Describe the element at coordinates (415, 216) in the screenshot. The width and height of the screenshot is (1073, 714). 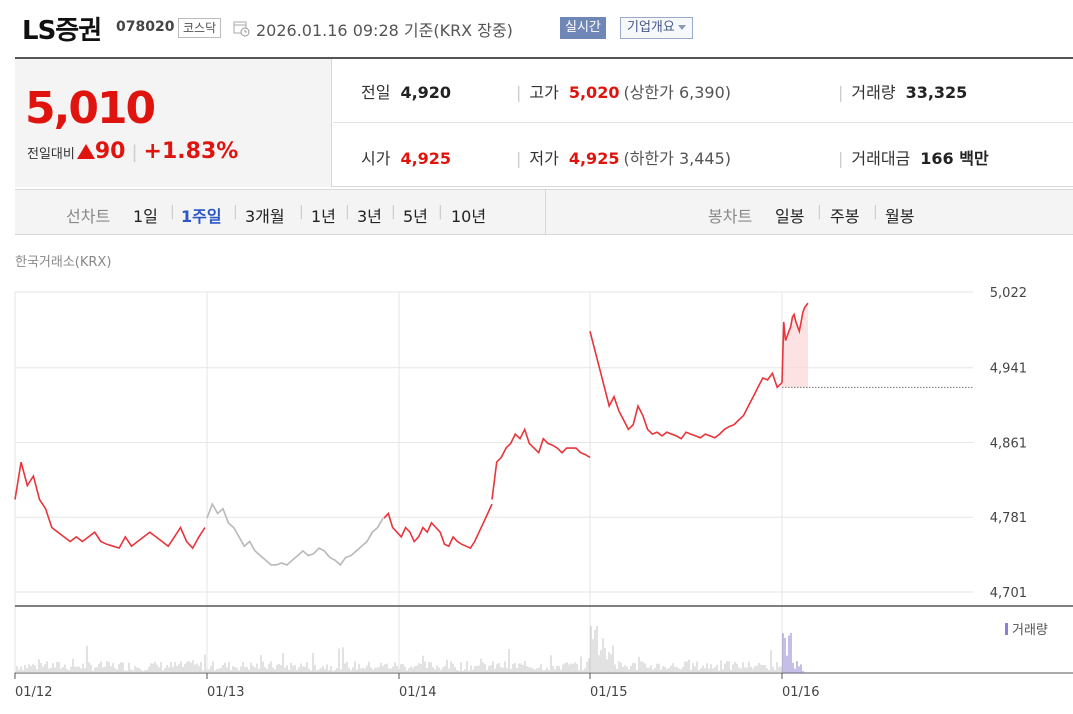
I see `tab-5-years: 5년` at that location.